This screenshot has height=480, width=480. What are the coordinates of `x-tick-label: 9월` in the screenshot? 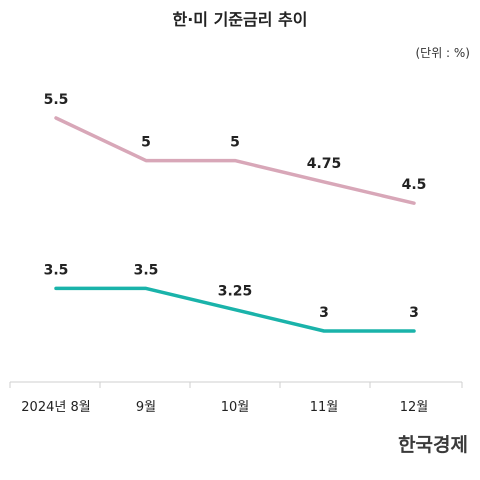 It's located at (146, 407).